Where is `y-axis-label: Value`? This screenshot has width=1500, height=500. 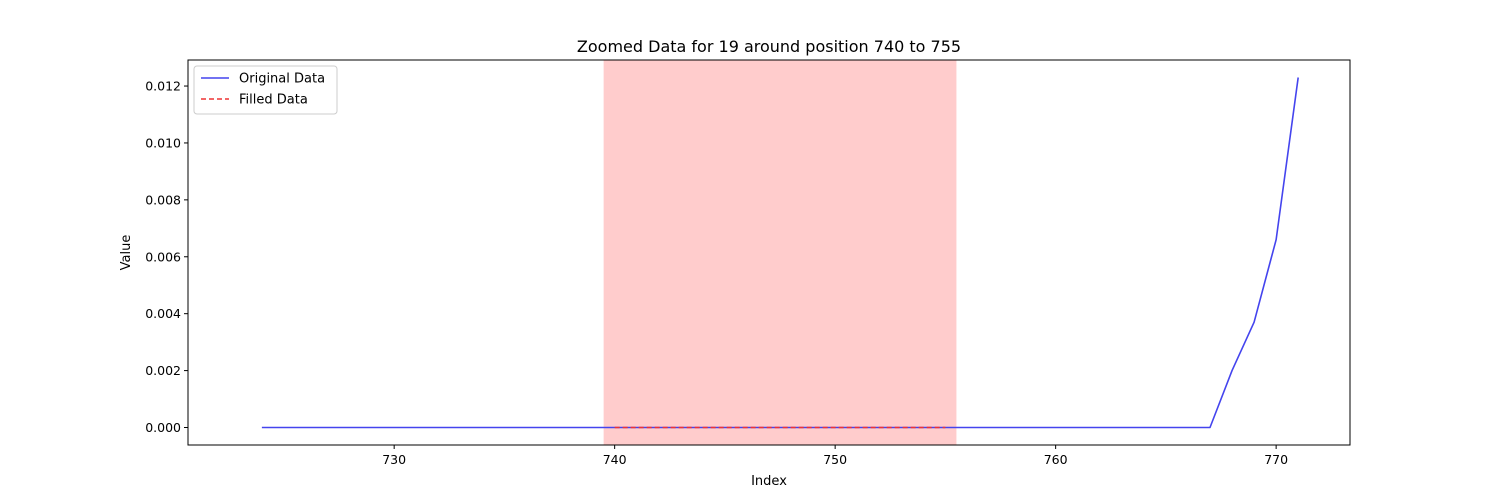
y-axis-label: Value is located at coordinates (126, 253).